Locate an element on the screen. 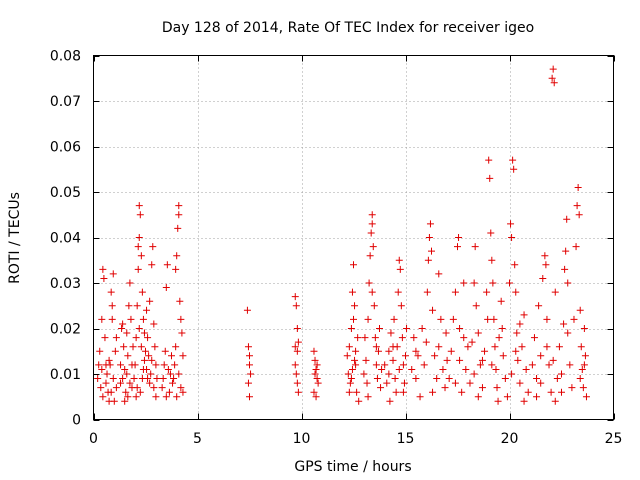 This screenshot has width=640, height=480. y-tick-label: 0.01 is located at coordinates (65, 375).